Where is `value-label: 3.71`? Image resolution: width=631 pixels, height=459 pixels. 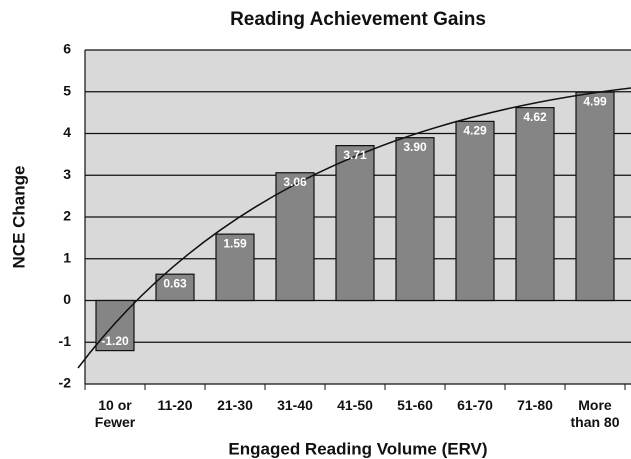
value-label: 3.71 is located at coordinates (355, 155).